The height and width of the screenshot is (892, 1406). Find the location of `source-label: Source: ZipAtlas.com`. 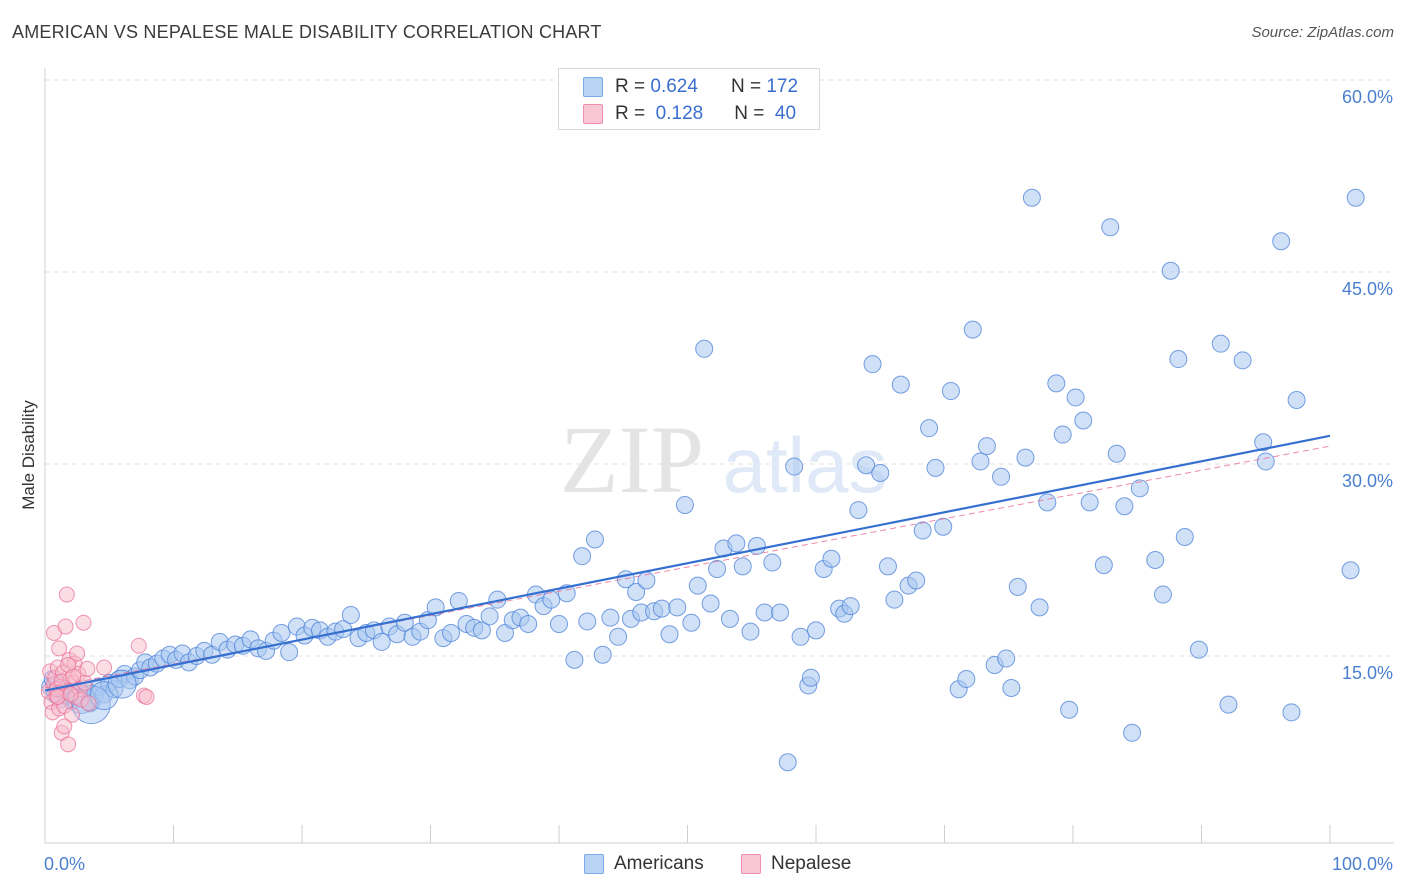

source-label: Source: ZipAtlas.com is located at coordinates (1322, 32).